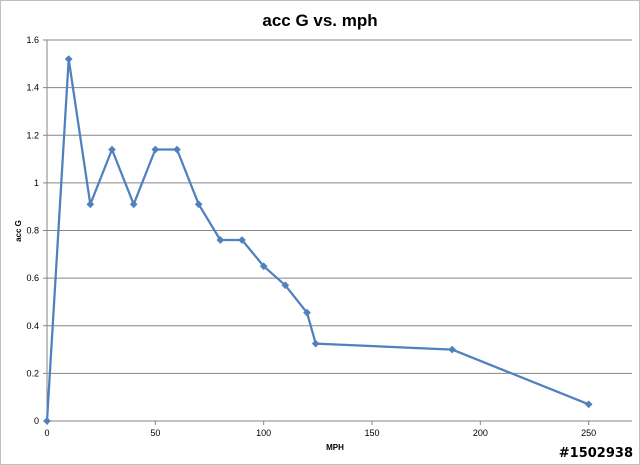 The height and width of the screenshot is (465, 640). I want to click on chart-title: acc G vs. mph, so click(319, 20).